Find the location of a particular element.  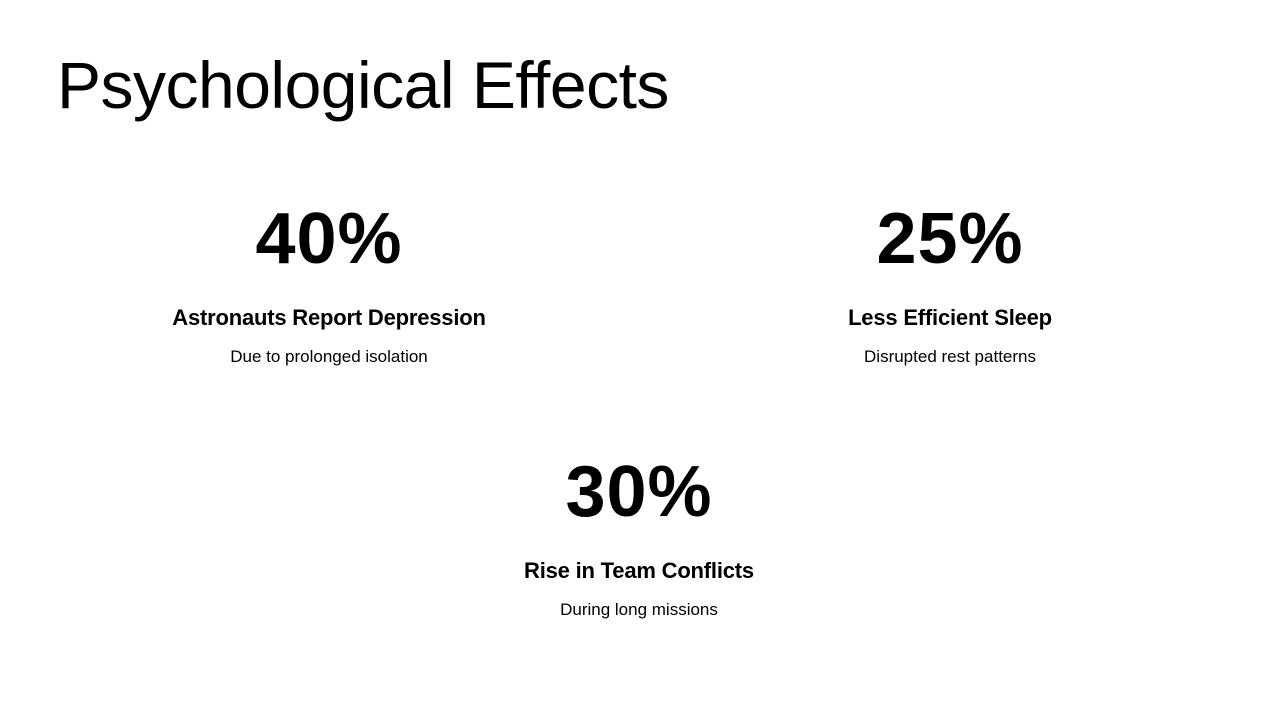

stat-value: 30% is located at coordinates (639, 492).